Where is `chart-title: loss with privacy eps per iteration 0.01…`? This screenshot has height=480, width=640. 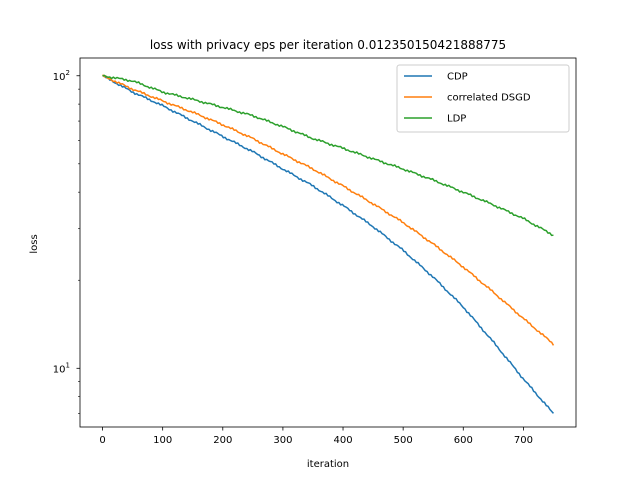
chart-title: loss with privacy eps per iteration 0.01… is located at coordinates (328, 45).